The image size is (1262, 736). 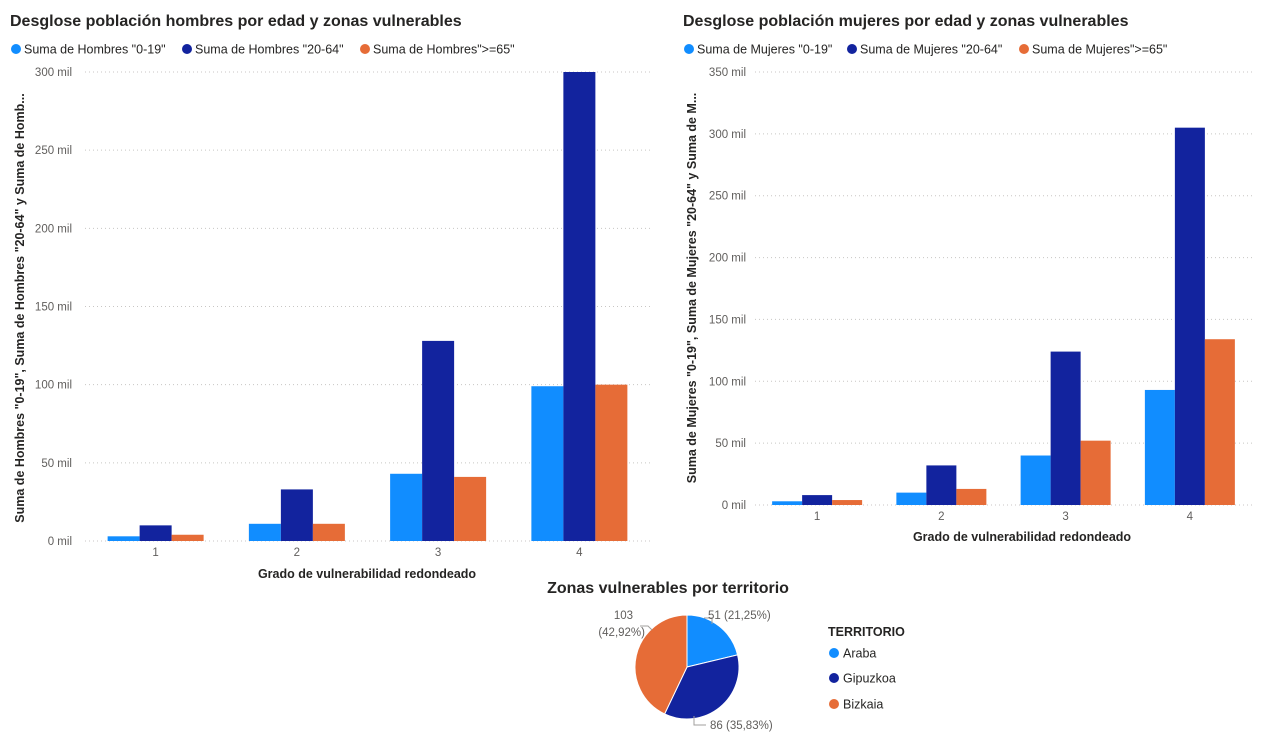 What do you see at coordinates (712, 641) in the screenshot?
I see `pie-slice-araba` at bounding box center [712, 641].